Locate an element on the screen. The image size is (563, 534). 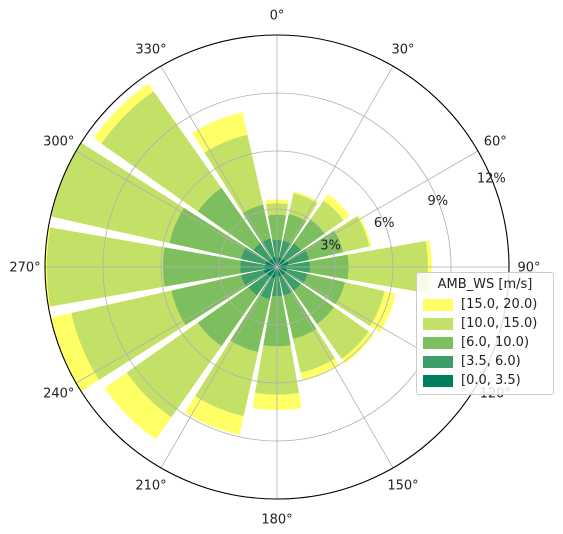
angular-tick-label: 60° is located at coordinates (495, 142).